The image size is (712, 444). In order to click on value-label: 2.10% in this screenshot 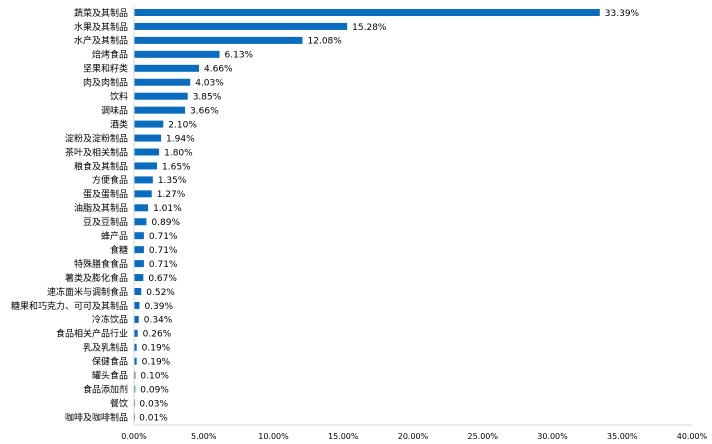, I will do `click(182, 125)`.